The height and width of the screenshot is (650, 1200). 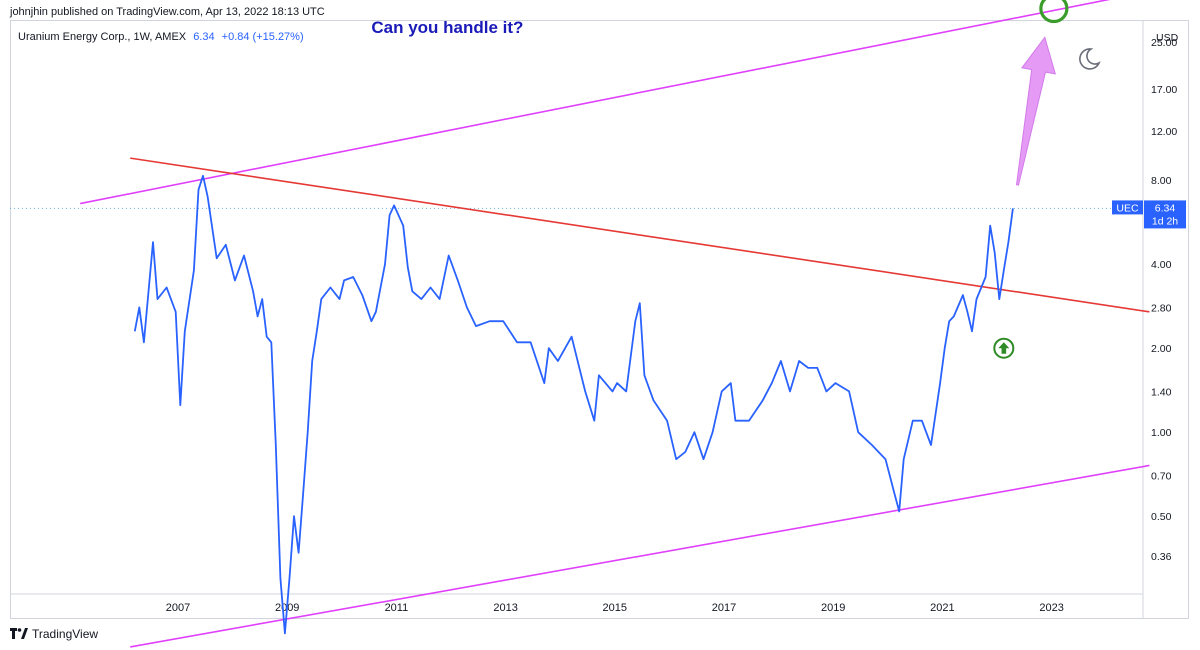 I want to click on y-tick-label: 0.70, so click(x=1161, y=476).